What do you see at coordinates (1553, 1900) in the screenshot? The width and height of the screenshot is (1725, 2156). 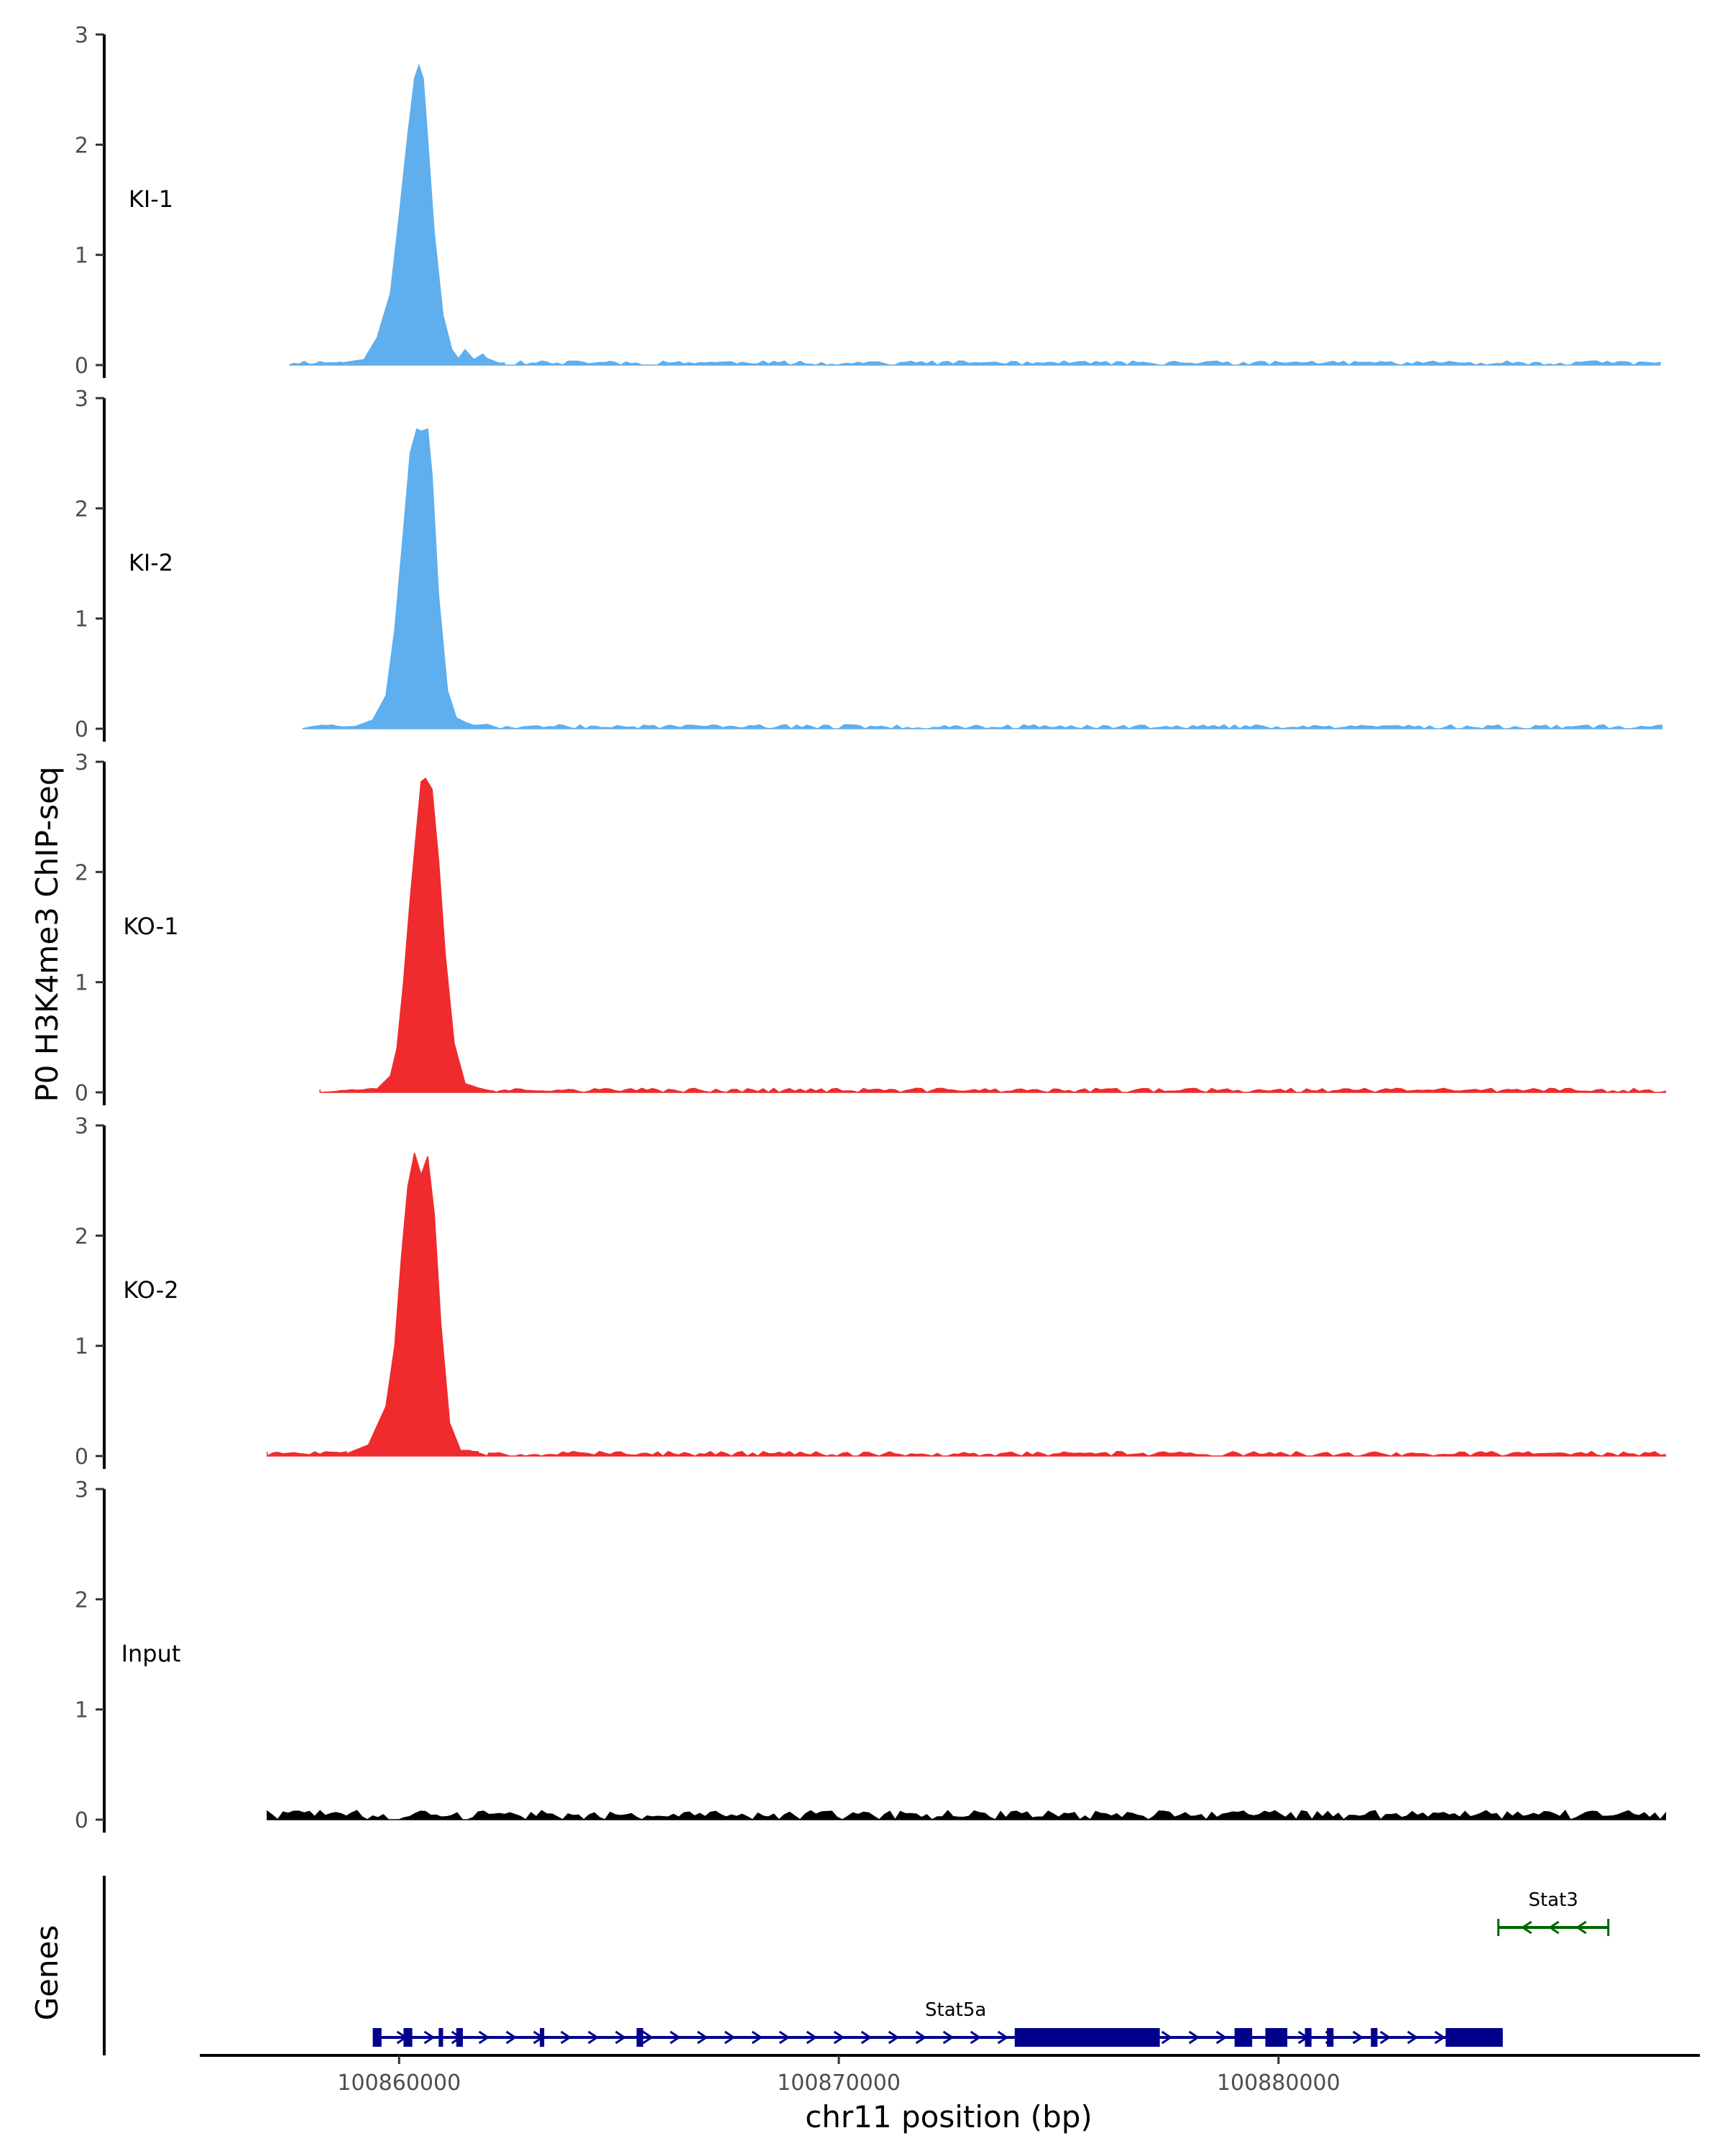 I see `gene-label: Stat3` at bounding box center [1553, 1900].